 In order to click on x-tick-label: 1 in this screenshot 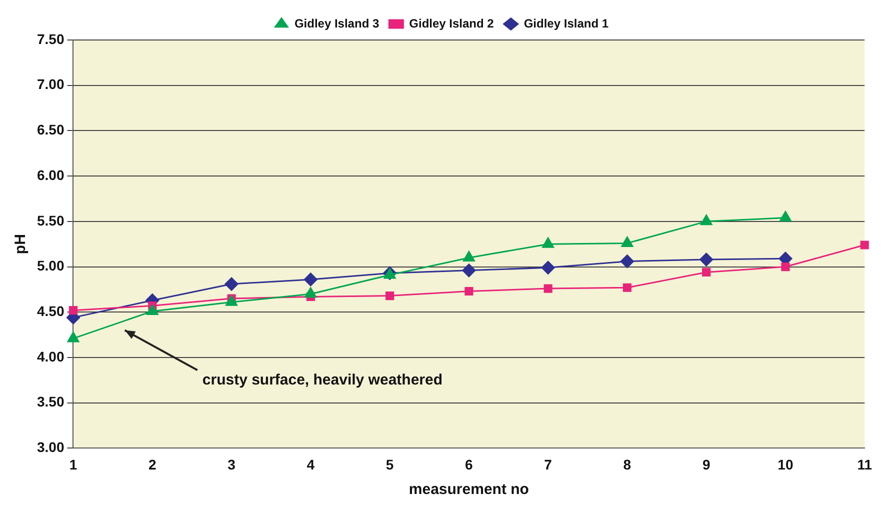, I will do `click(73, 464)`.